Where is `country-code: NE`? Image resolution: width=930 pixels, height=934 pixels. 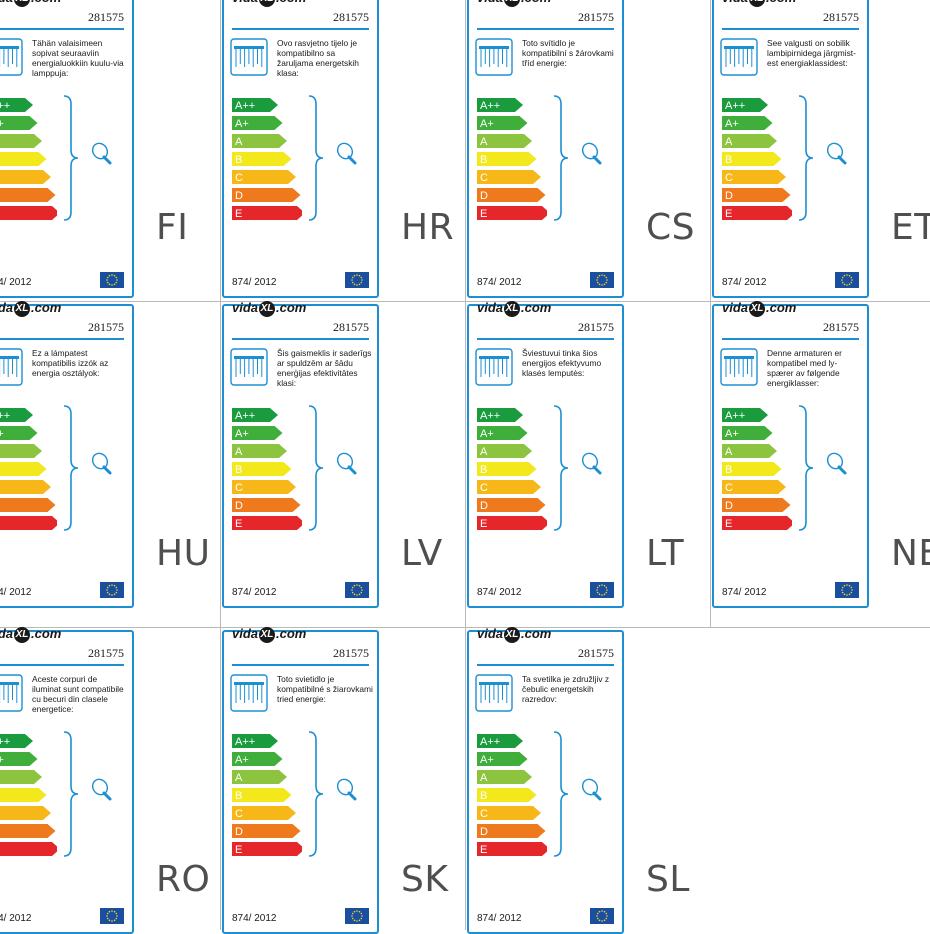 country-code: NE is located at coordinates (910, 553).